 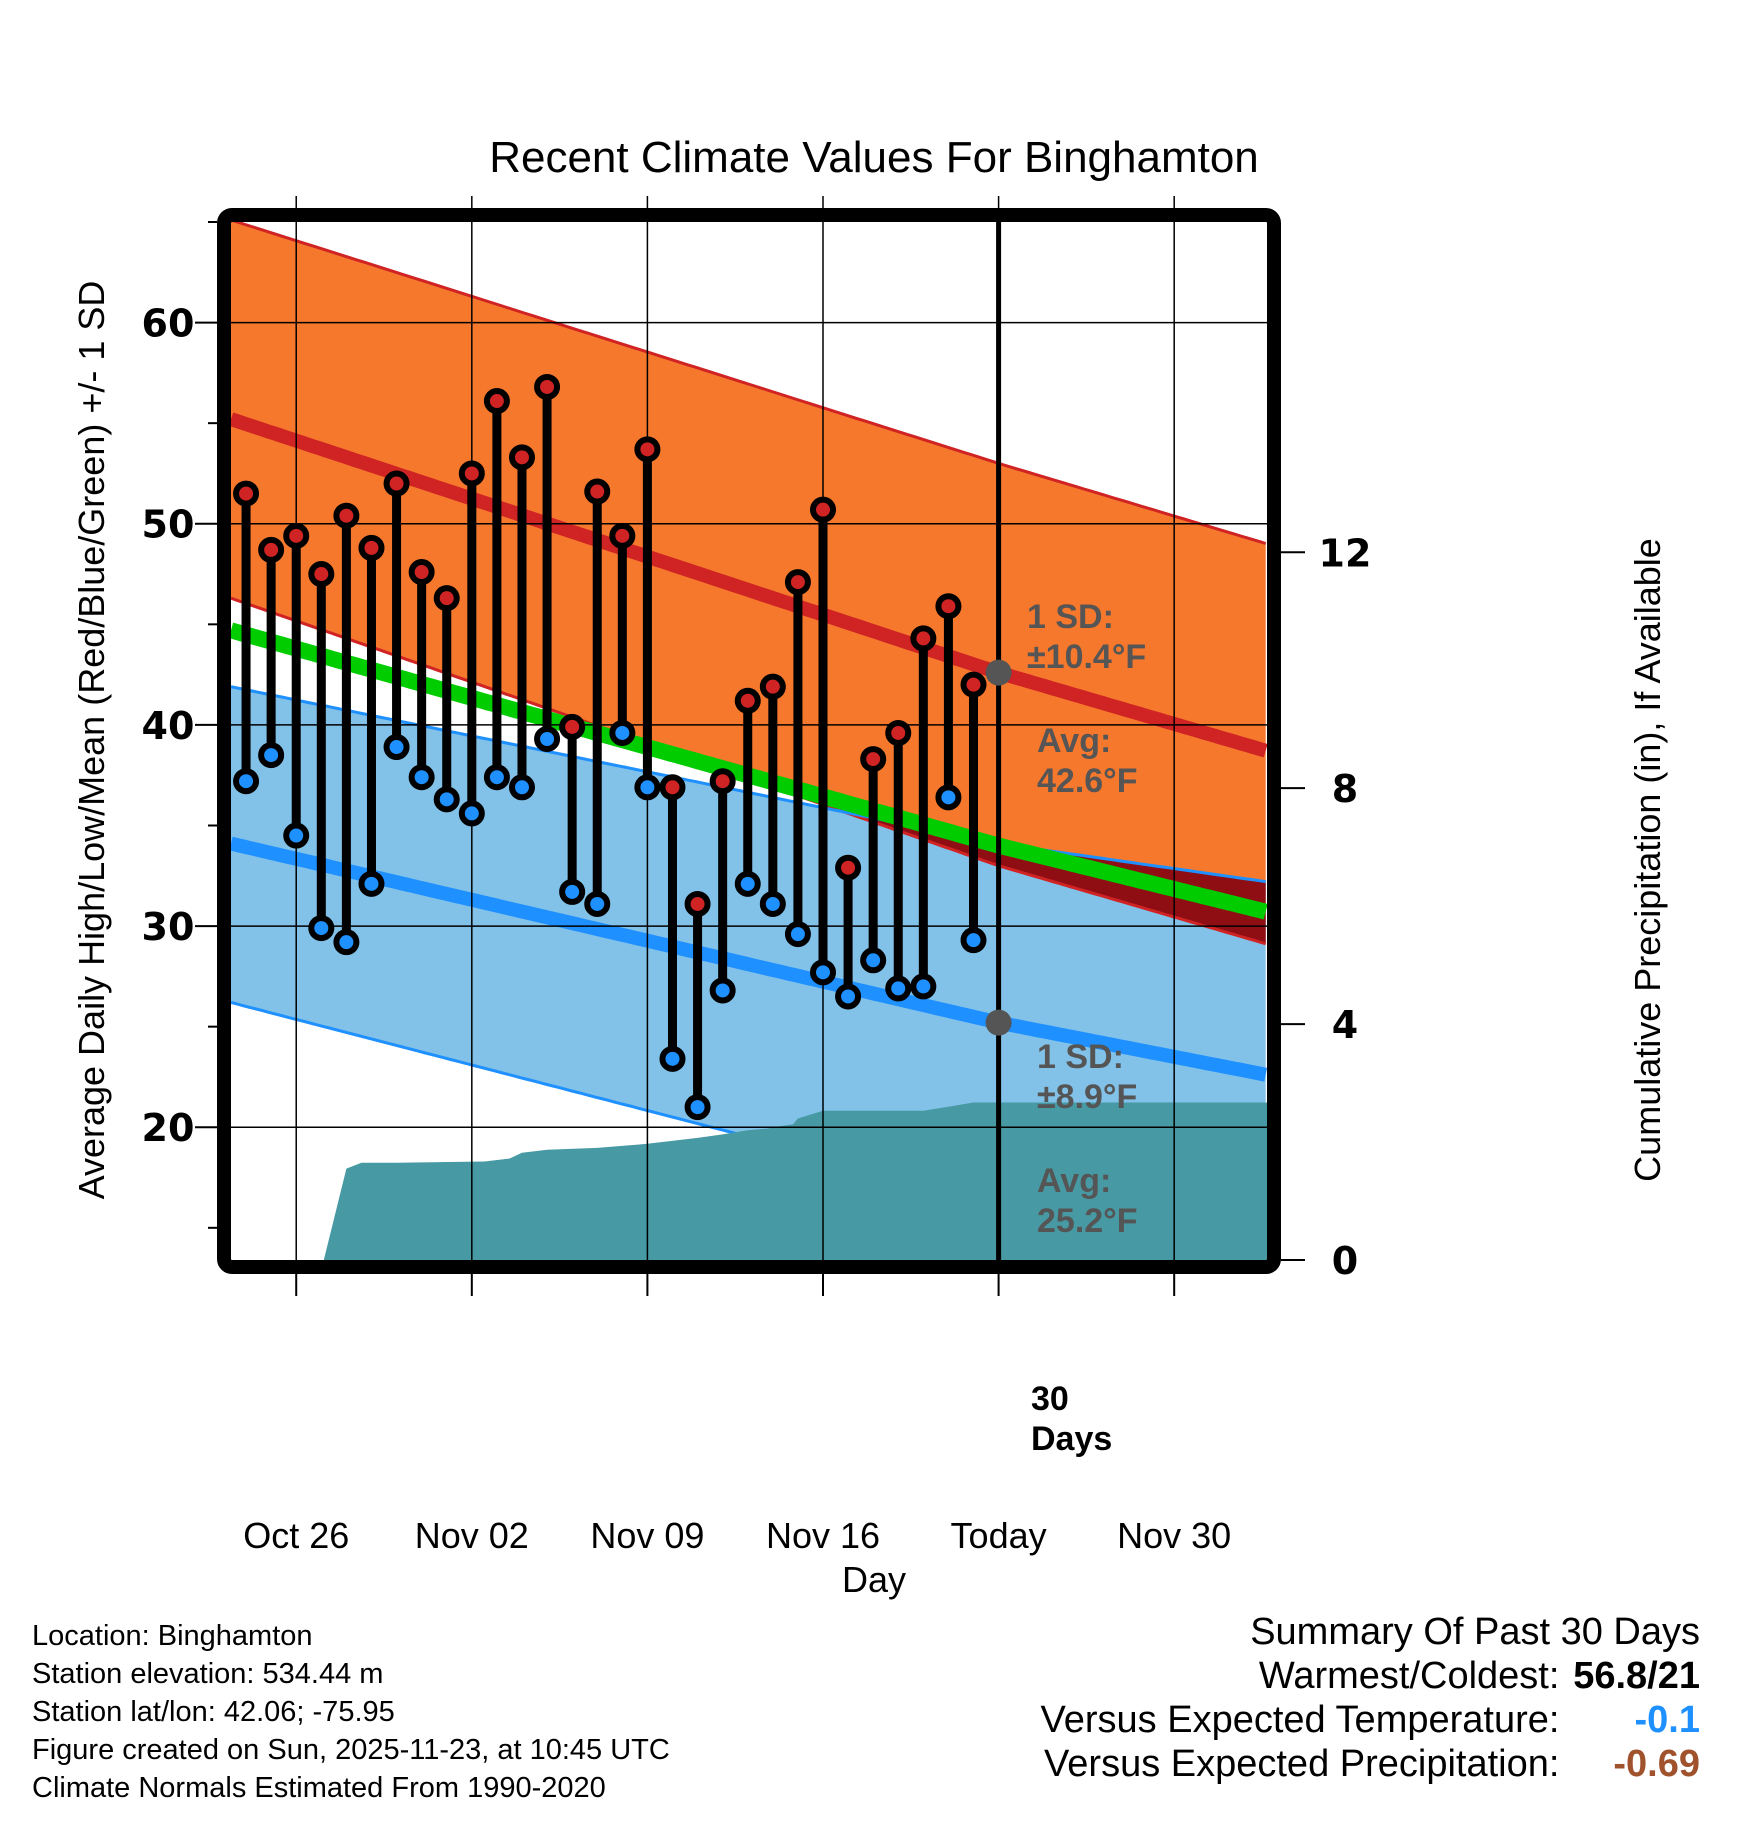 What do you see at coordinates (795, 1181) in the screenshot?
I see `precip-area` at bounding box center [795, 1181].